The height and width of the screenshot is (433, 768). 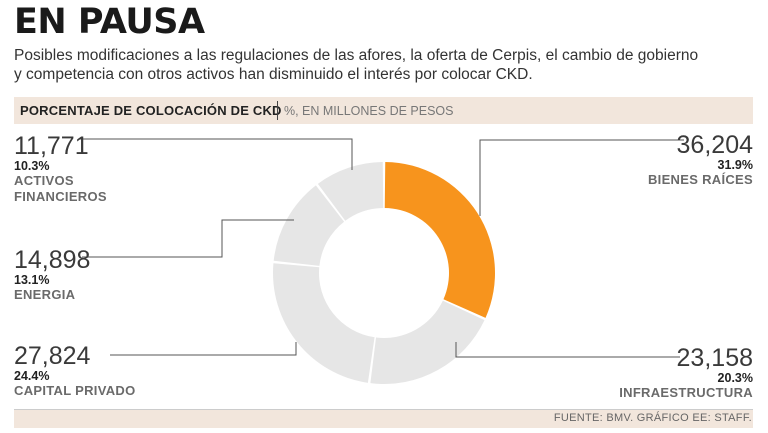 I want to click on slice-activos, so click(x=350, y=191).